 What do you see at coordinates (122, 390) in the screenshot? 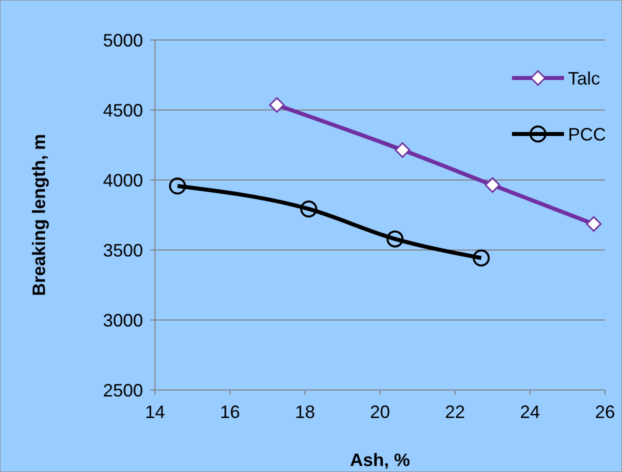
I see `y-tick-label: 2500` at bounding box center [122, 390].